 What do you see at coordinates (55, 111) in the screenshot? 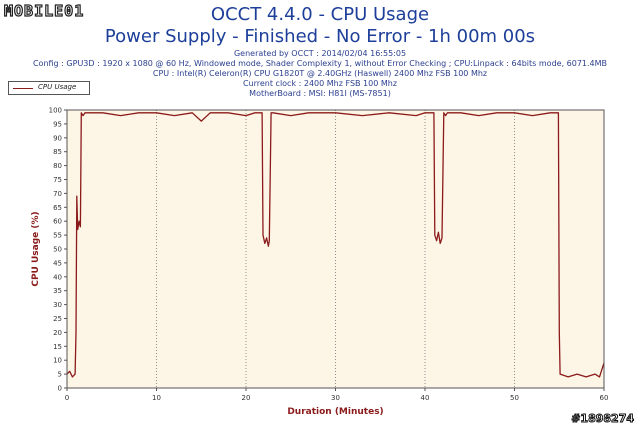
I see `y-tick-label: 100` at bounding box center [55, 111].